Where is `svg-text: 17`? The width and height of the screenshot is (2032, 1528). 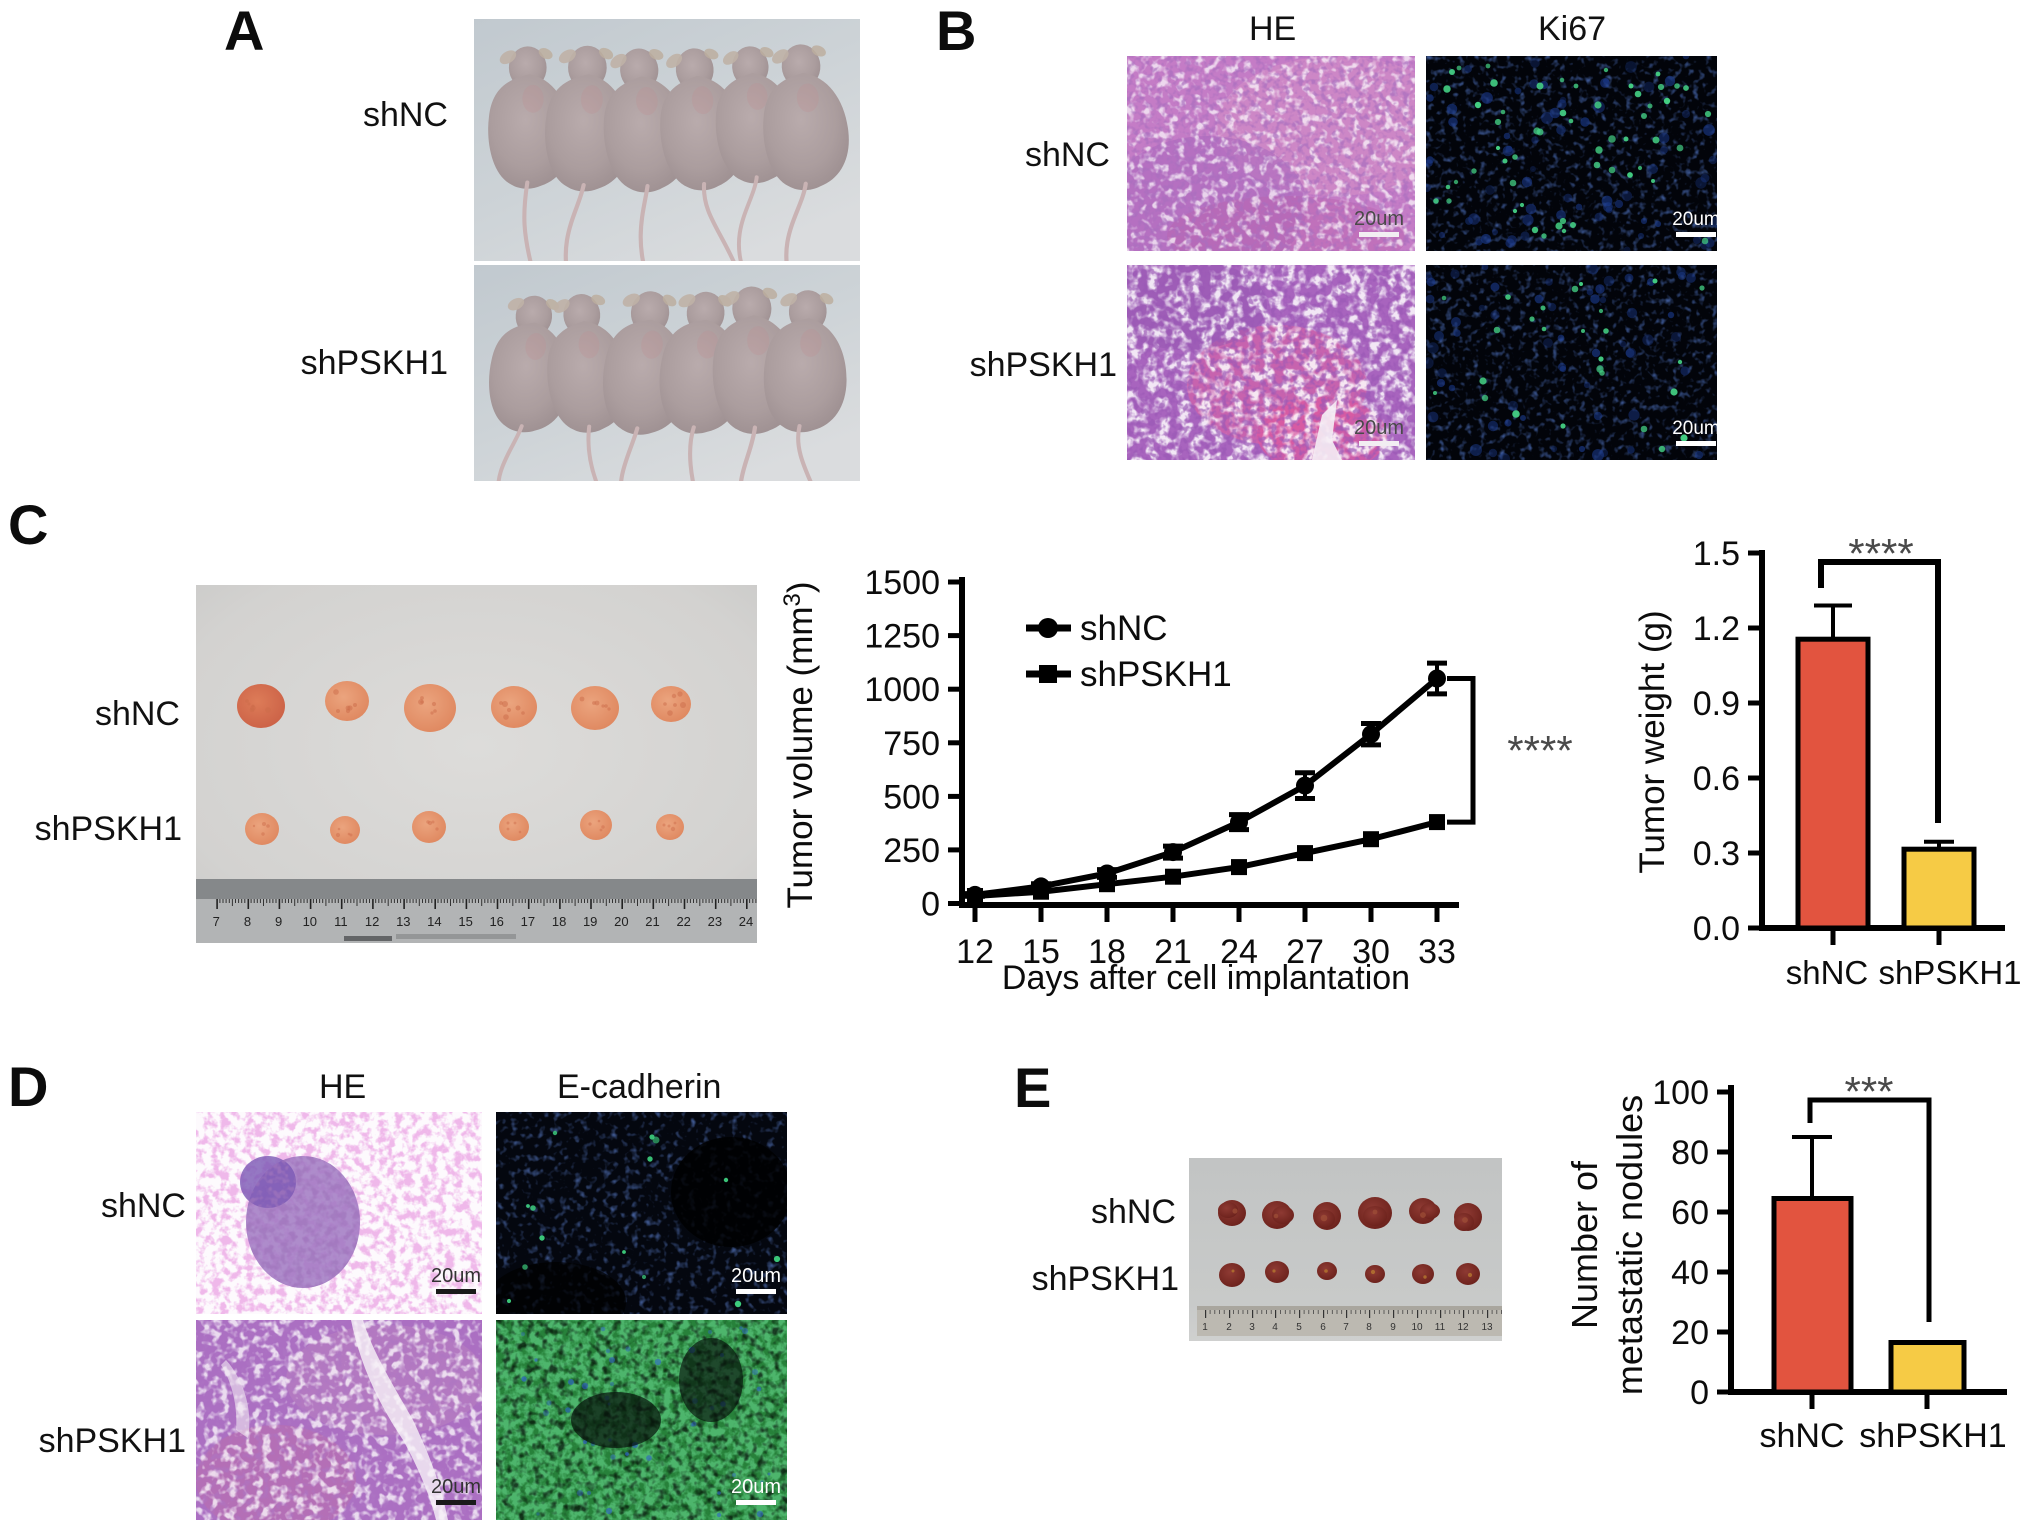 svg-text: 17 is located at coordinates (528, 921).